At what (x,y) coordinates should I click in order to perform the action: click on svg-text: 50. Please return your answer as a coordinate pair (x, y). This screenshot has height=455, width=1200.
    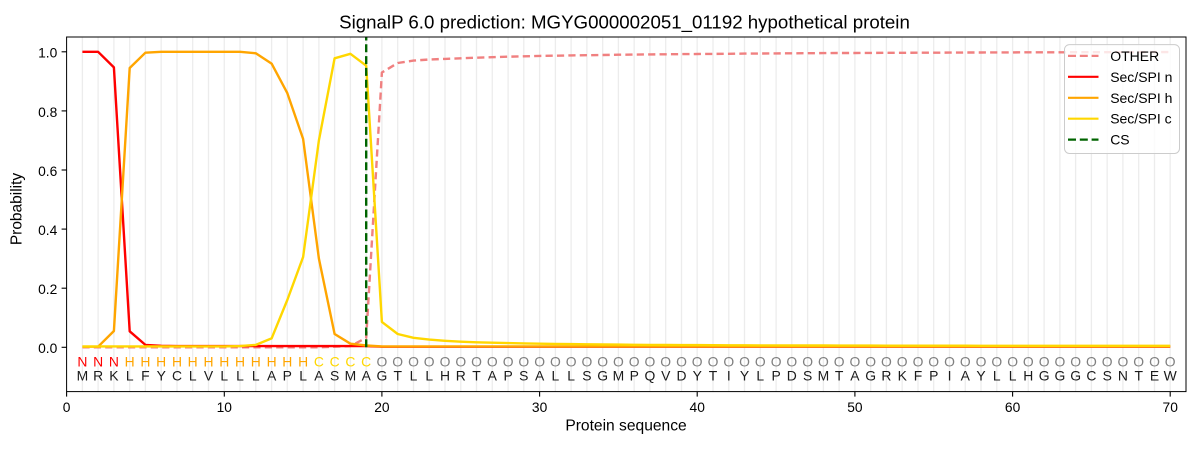
    Looking at the image, I should click on (855, 407).